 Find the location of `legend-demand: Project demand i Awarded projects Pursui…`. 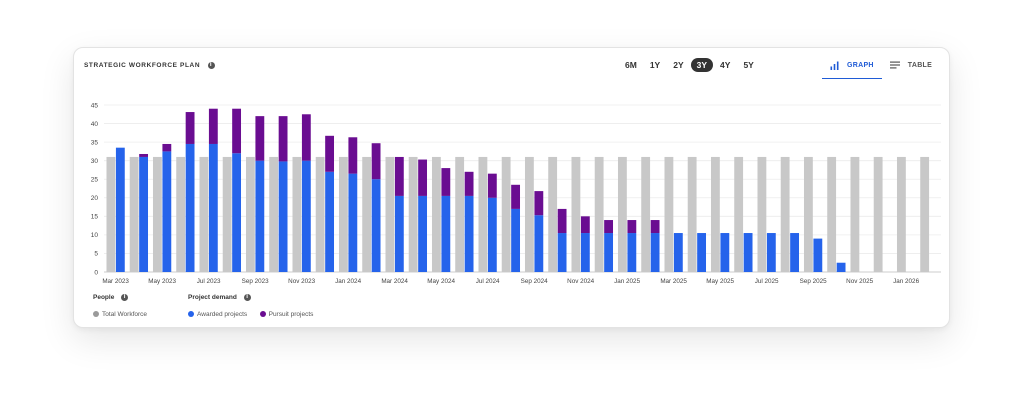

legend-demand: Project demand i Awarded projects Pursui… is located at coordinates (254, 308).